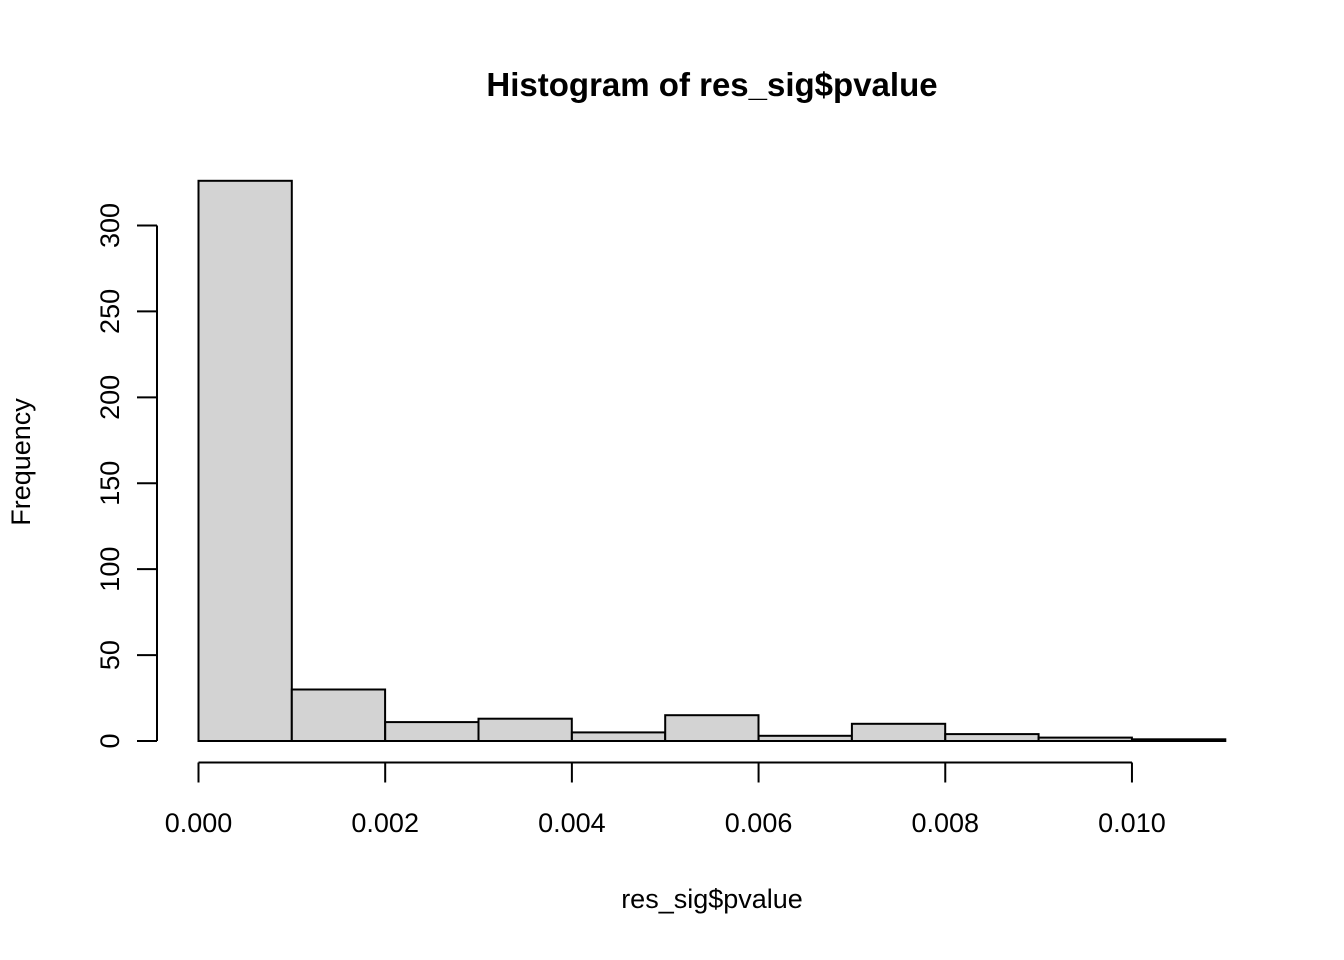  What do you see at coordinates (759, 823) in the screenshot?
I see `x-tick-label: 0.006` at bounding box center [759, 823].